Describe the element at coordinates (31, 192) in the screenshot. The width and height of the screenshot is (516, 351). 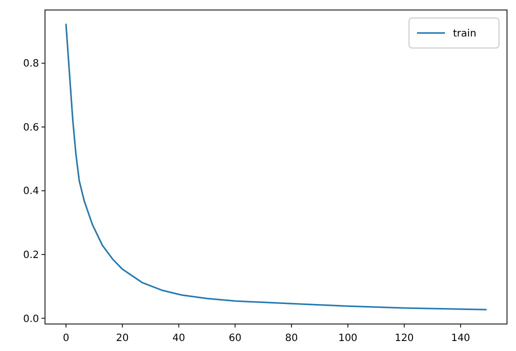
I see `y-tick-label: 0.4` at that location.